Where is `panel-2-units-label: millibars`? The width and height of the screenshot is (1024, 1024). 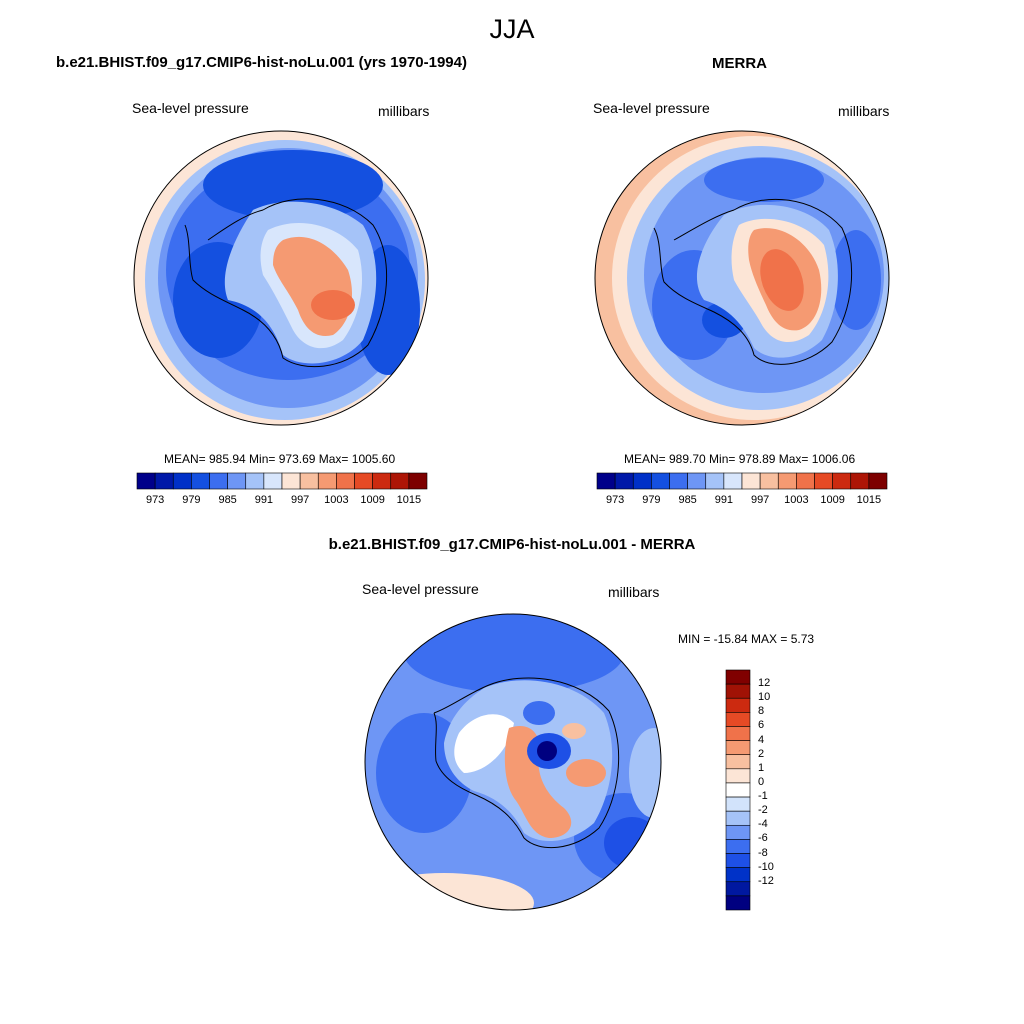 panel-2-units-label: millibars is located at coordinates (864, 111).